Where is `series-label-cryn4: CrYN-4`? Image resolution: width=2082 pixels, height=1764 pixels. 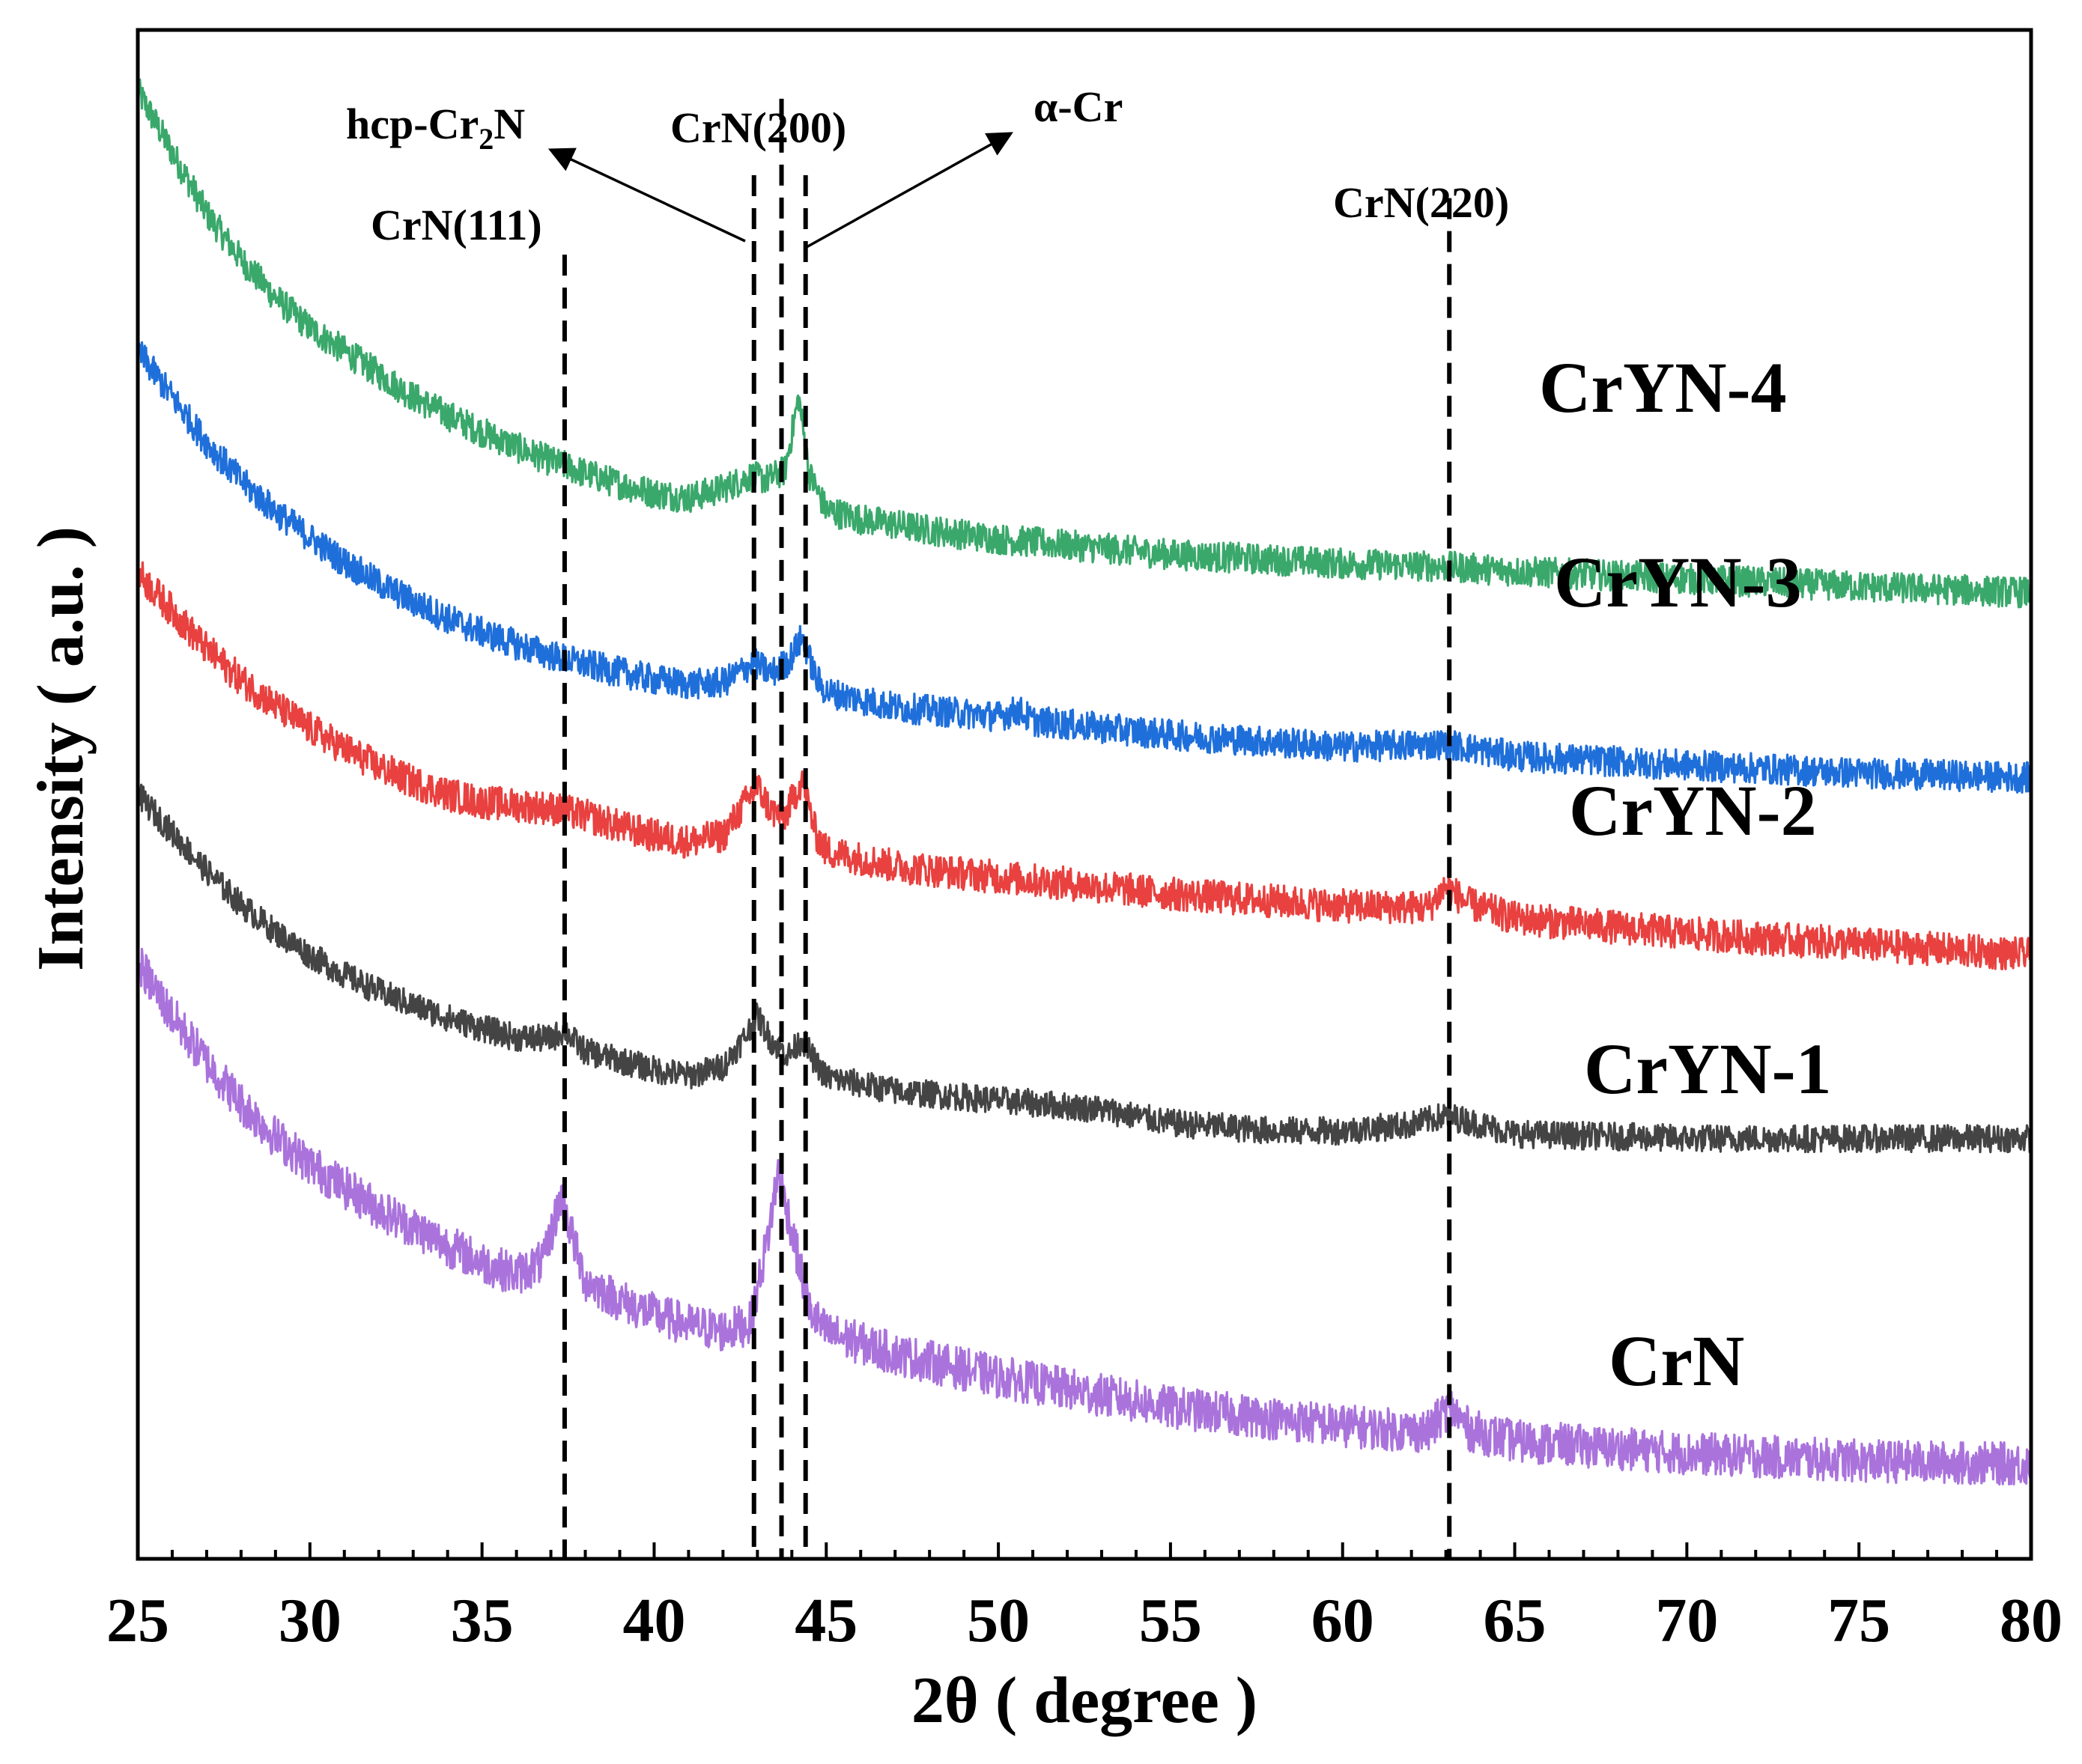
series-label-cryn4: CrYN-4 is located at coordinates (1663, 387).